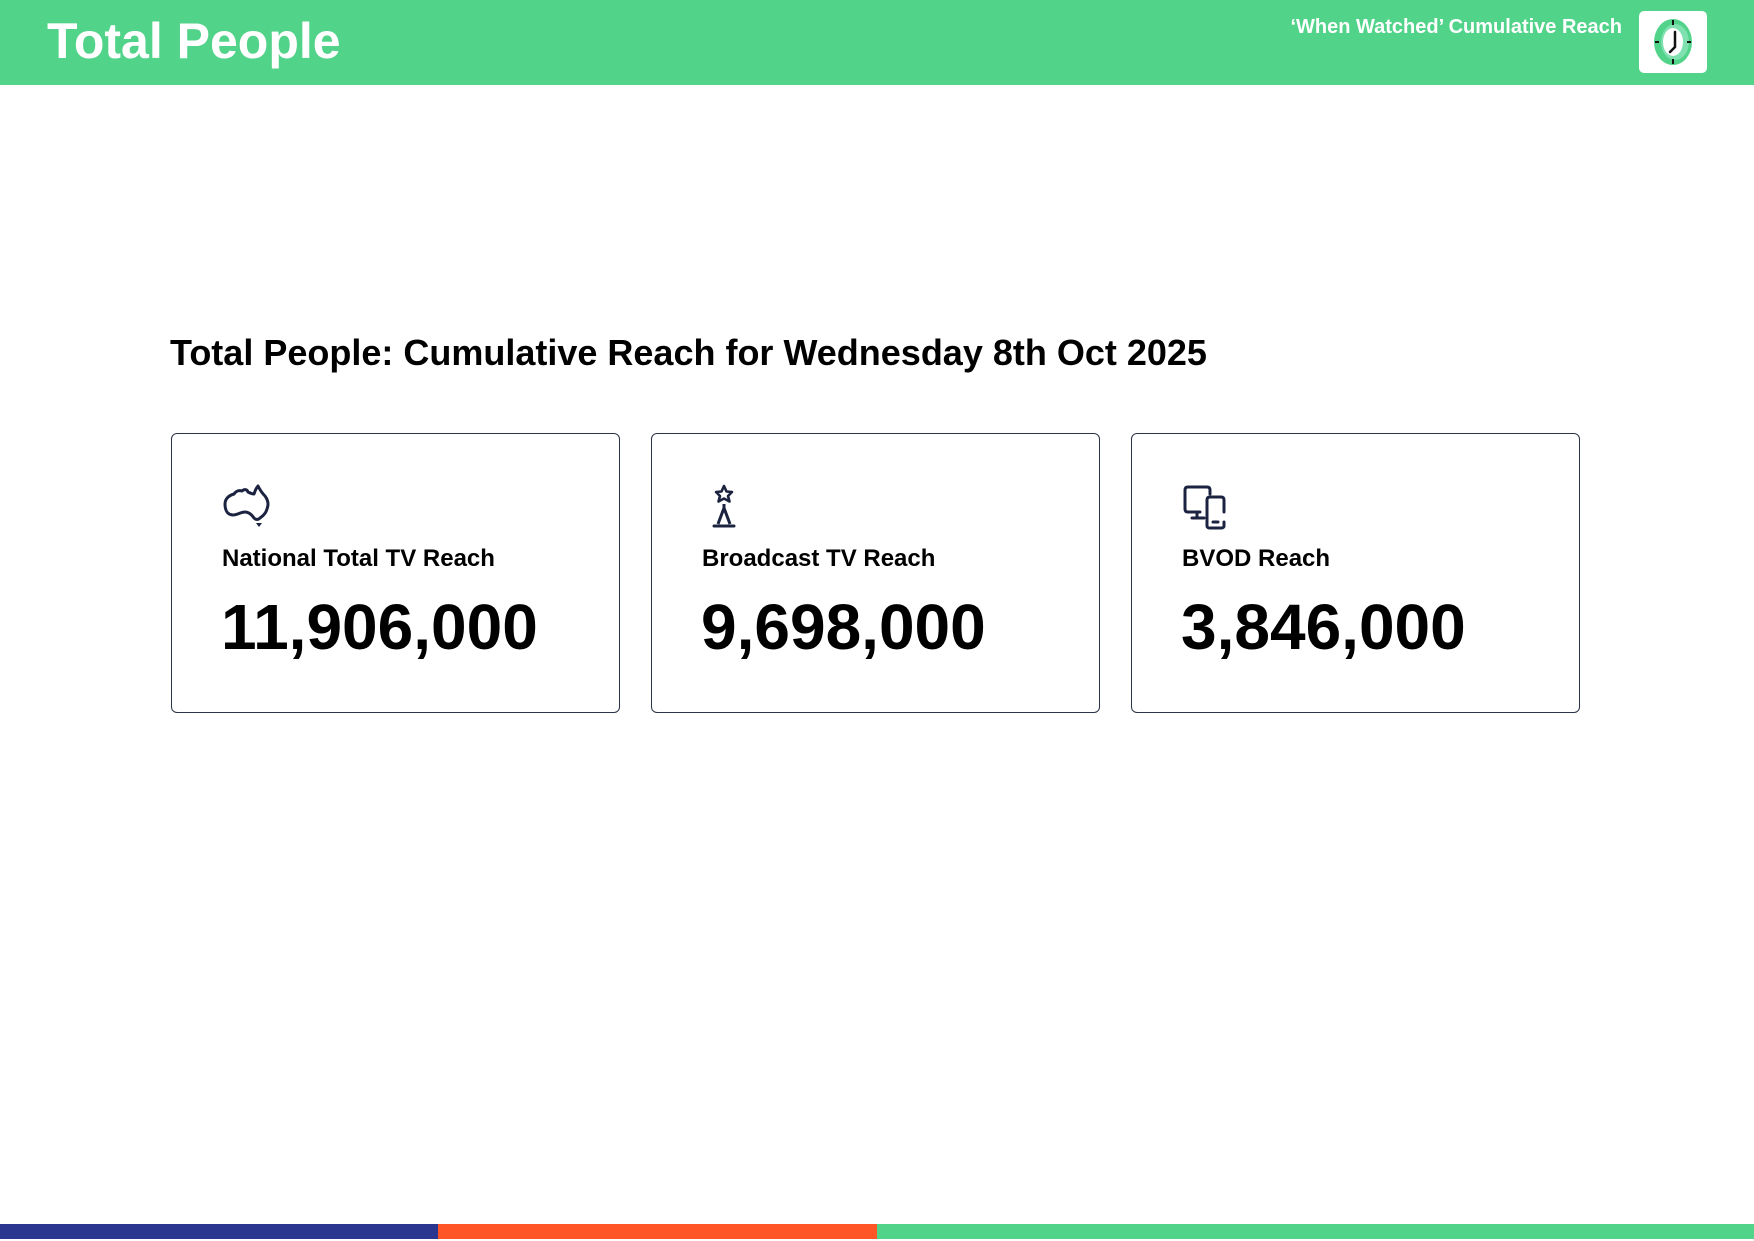  What do you see at coordinates (194, 41) in the screenshot?
I see `header-title: Total People` at bounding box center [194, 41].